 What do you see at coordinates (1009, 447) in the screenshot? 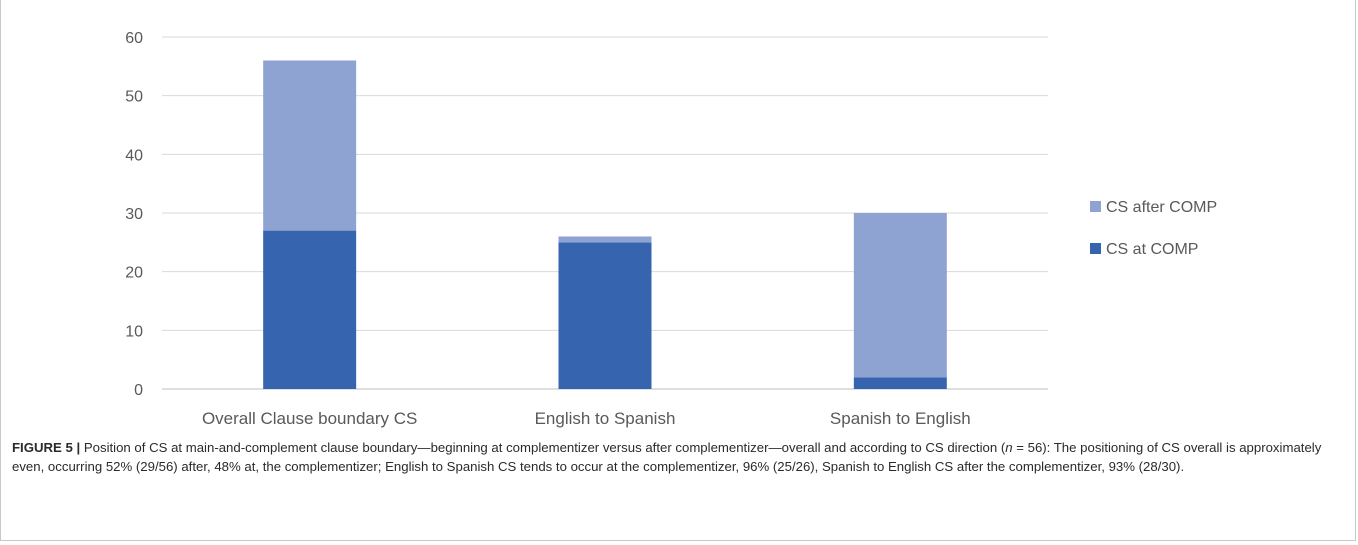
I see `caption-n-symbol: n` at bounding box center [1009, 447].